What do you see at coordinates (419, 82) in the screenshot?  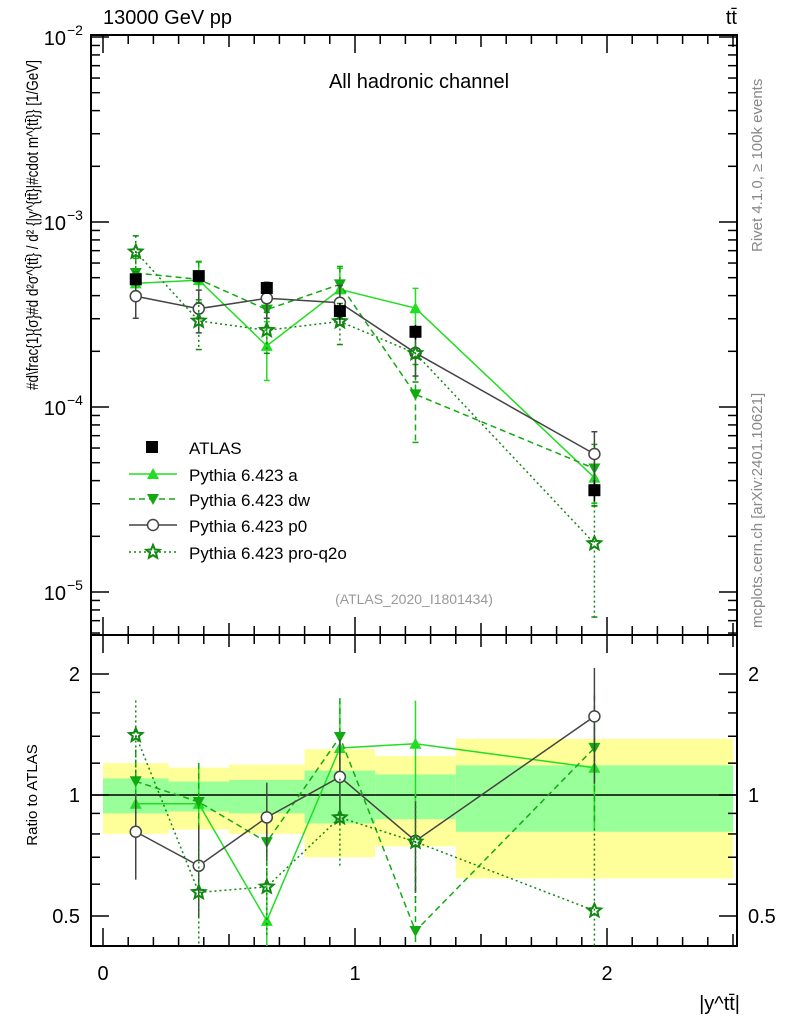 I see `chart-title: All hadronic channel` at bounding box center [419, 82].